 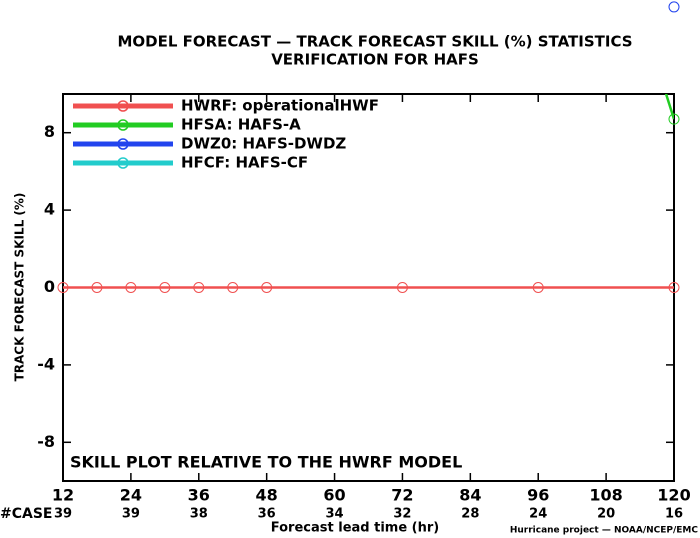 I want to click on case-count: 32, so click(x=402, y=514).